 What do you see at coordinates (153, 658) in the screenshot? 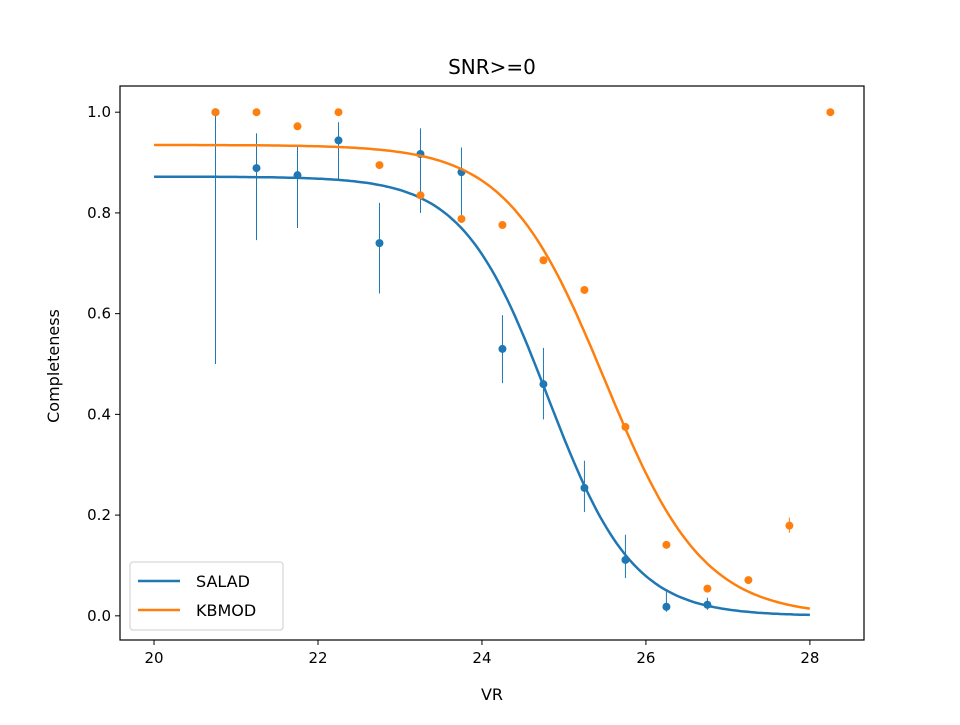
I see `x-tick-label: 20` at bounding box center [153, 658].